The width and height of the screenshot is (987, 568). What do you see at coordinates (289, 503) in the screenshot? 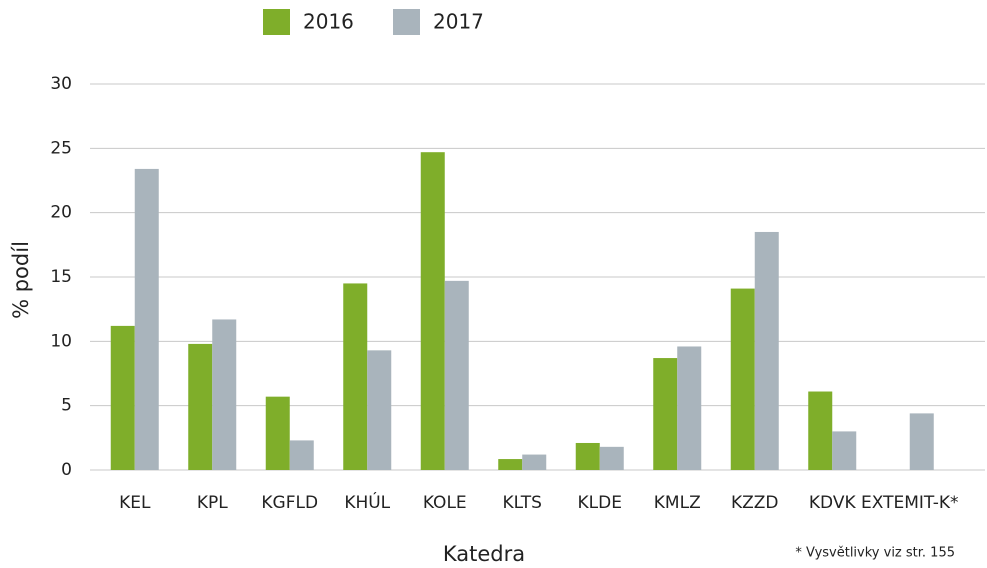
I see `x-tick-label: KGFLD` at bounding box center [289, 503].